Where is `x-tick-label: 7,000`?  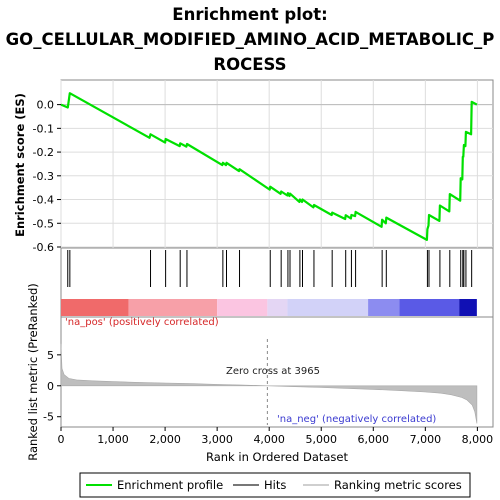
x-tick-label: 7,000 is located at coordinates (426, 439).